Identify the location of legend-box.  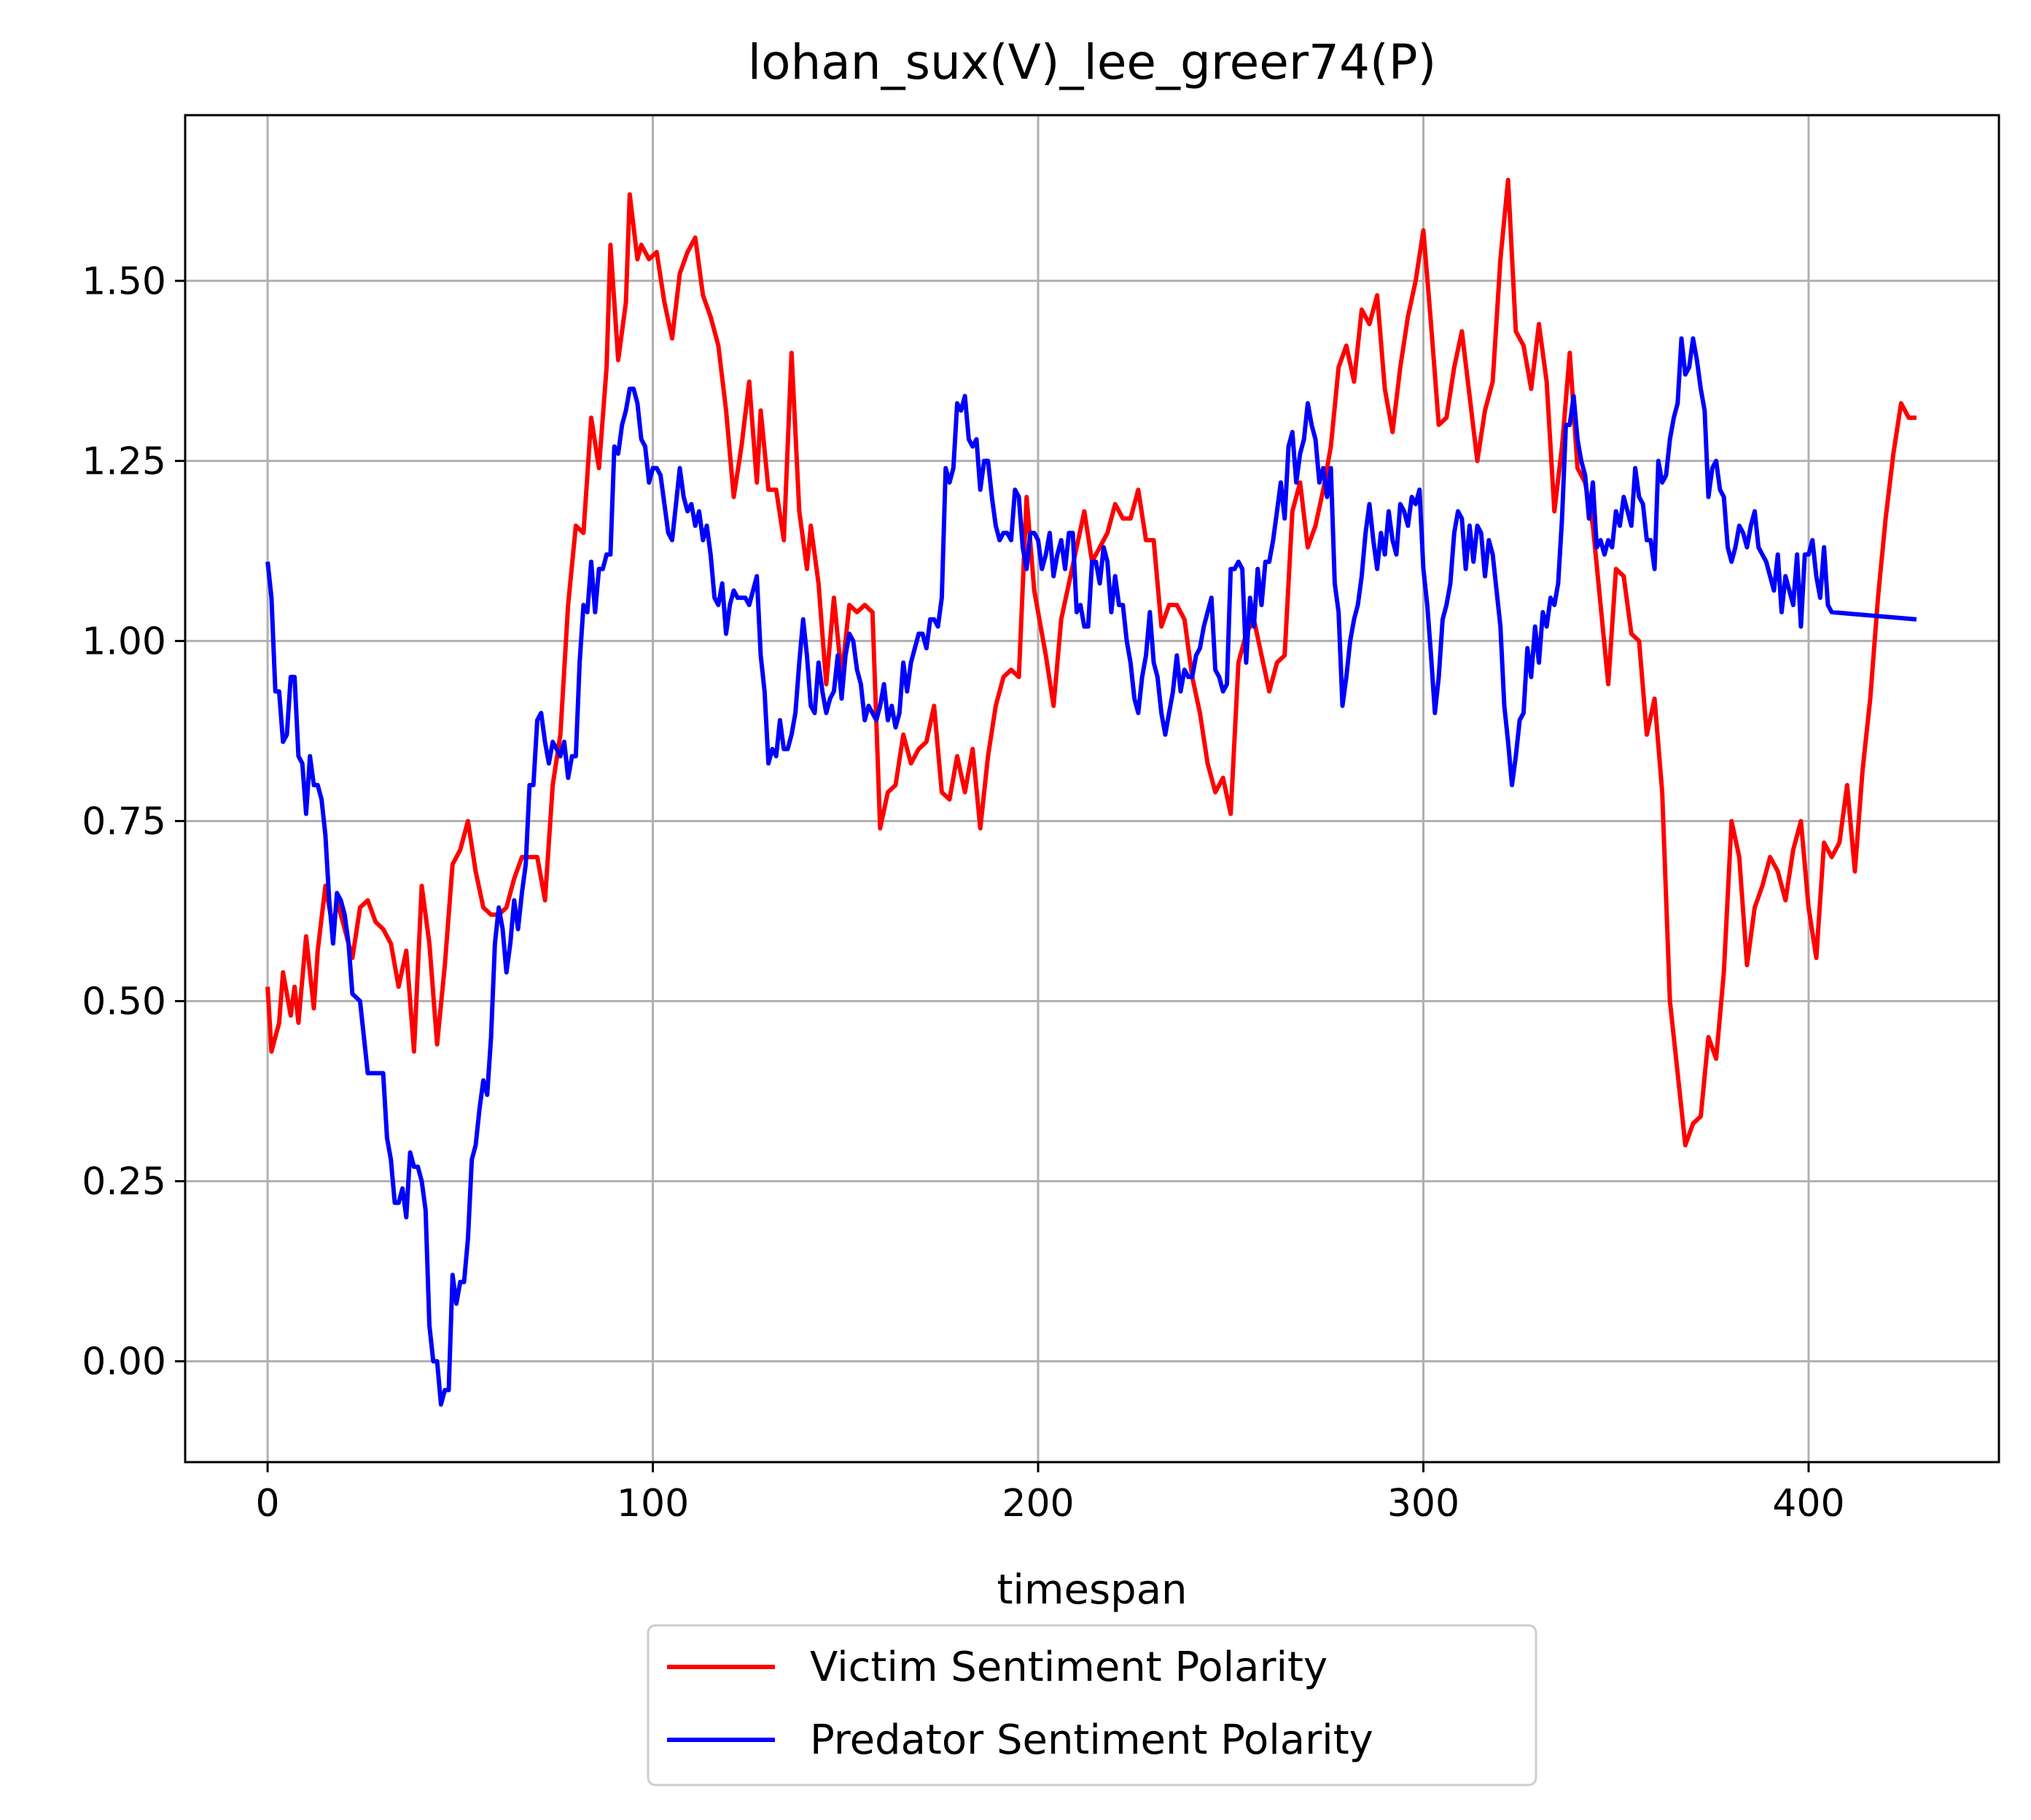
(1092, 1705).